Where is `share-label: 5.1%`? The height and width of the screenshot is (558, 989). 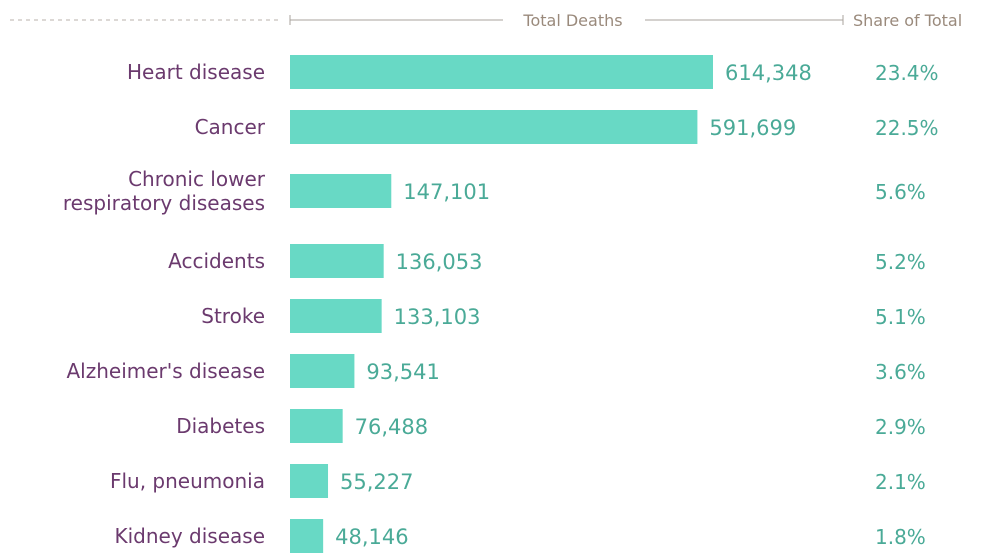
share-label: 5.1% is located at coordinates (900, 317).